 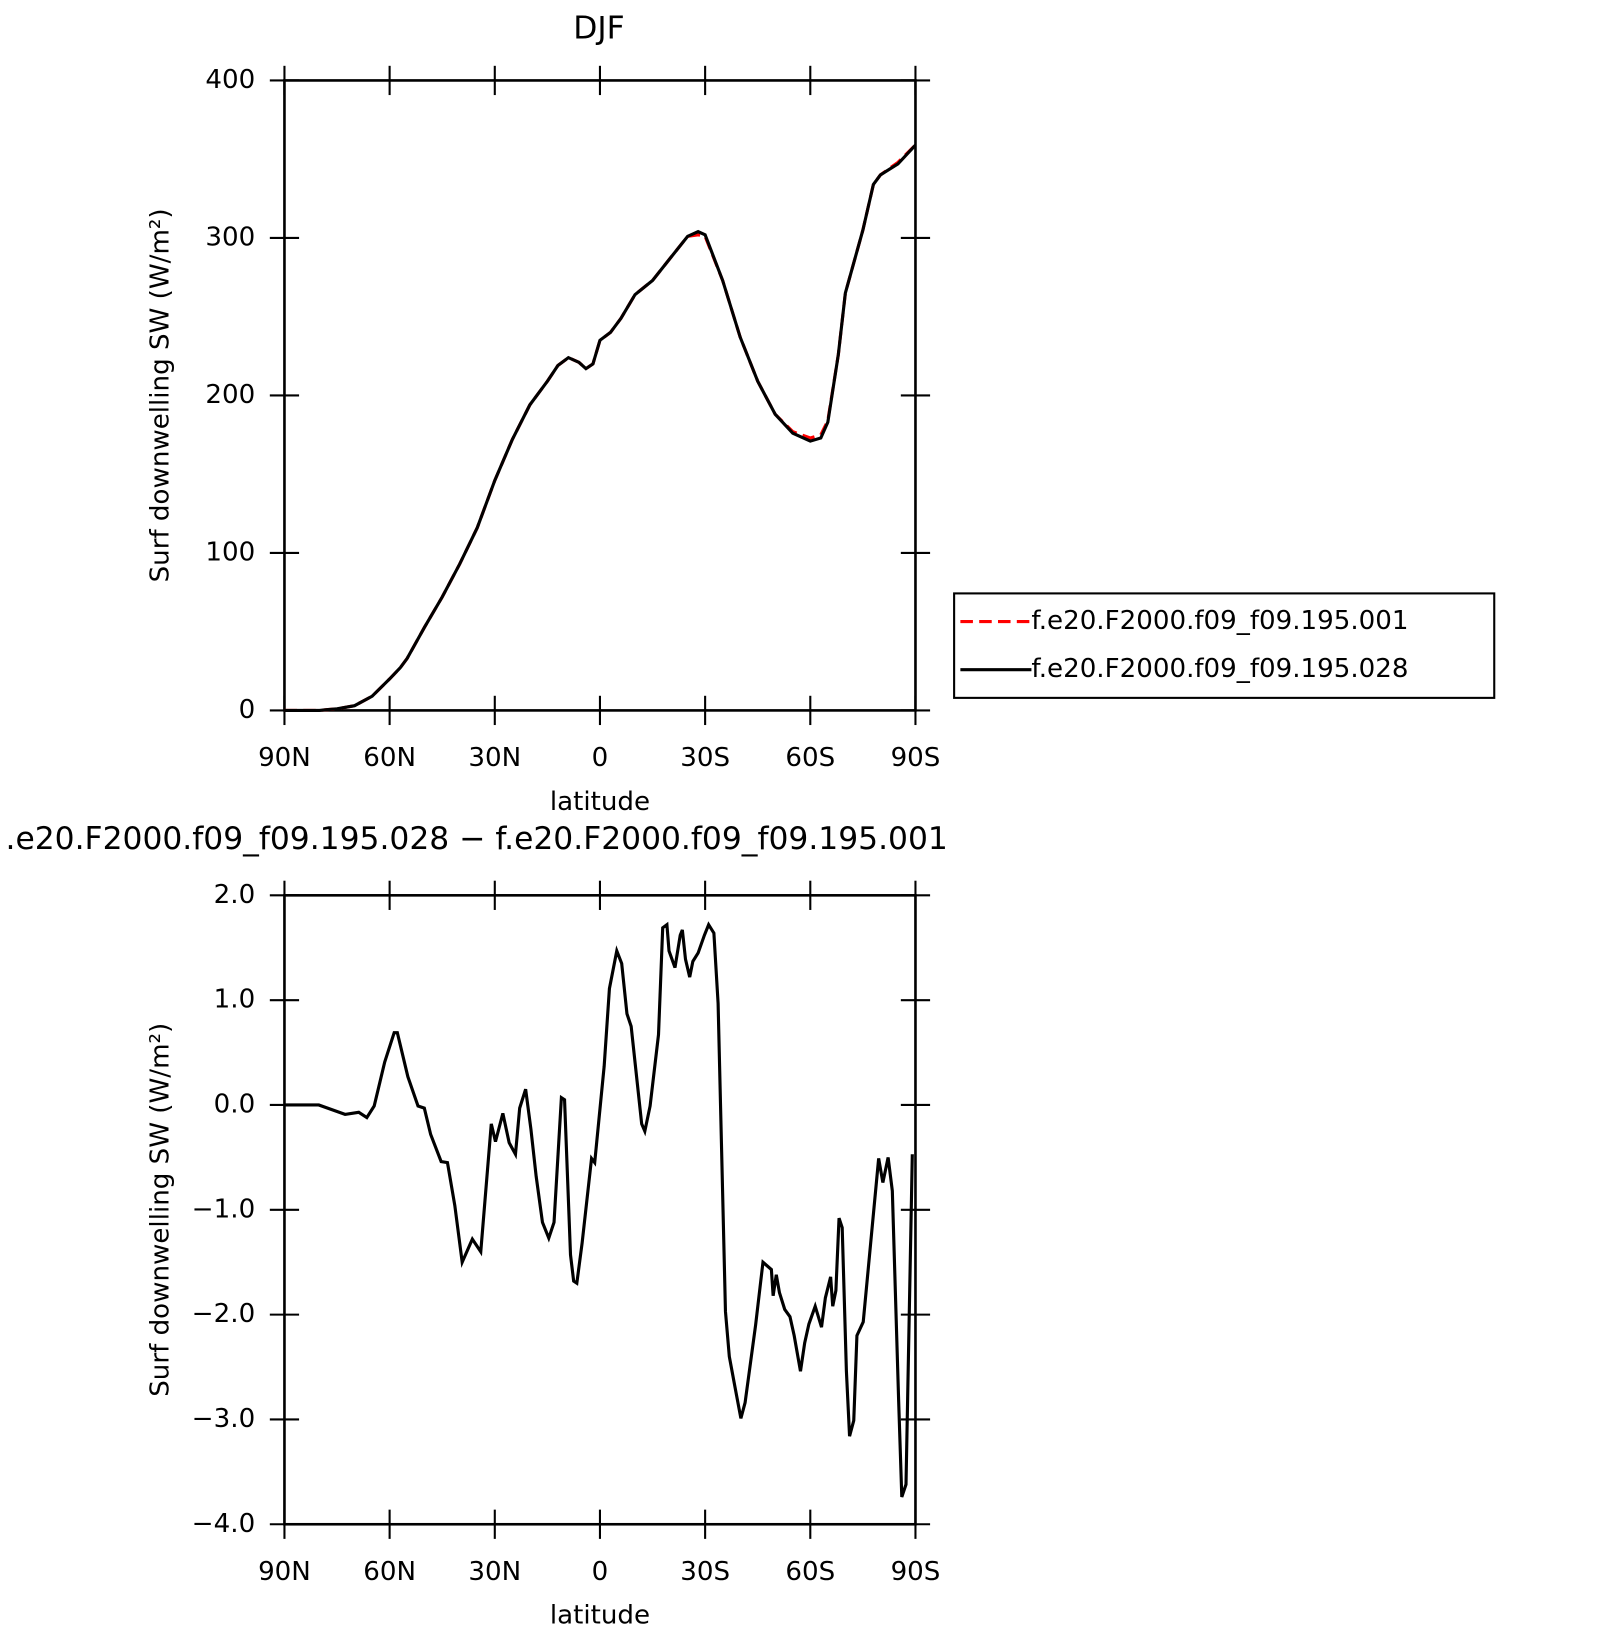 I want to click on y-tick-label: 0, so click(x=247, y=710).